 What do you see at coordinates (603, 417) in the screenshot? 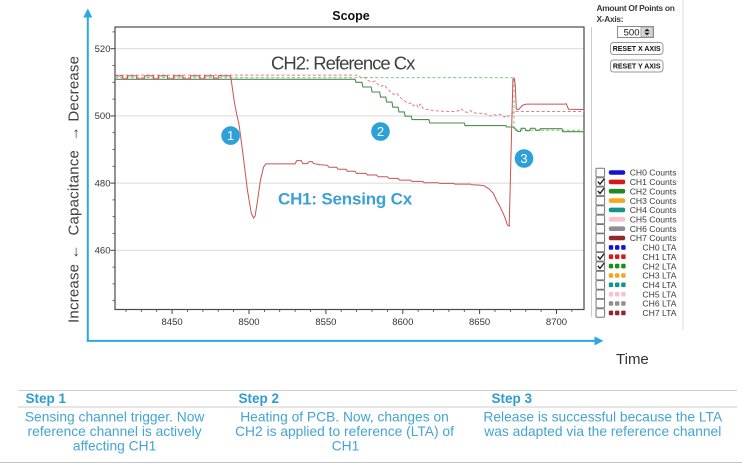
I see `svg-text:Release is successful because: Release is successful because the LTA` at bounding box center [603, 417].